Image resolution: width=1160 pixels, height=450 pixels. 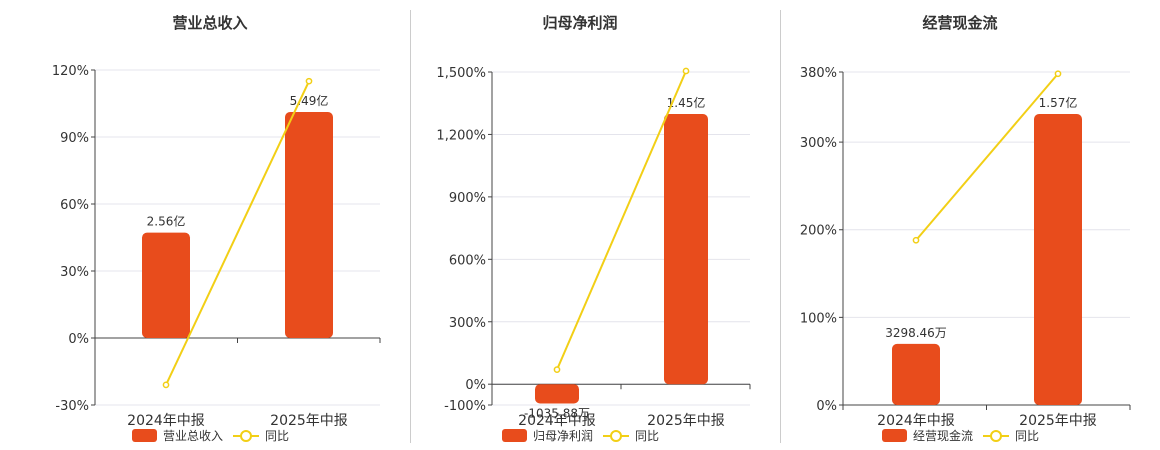 I want to click on y-tick-label: -30%, so click(x=72, y=406).